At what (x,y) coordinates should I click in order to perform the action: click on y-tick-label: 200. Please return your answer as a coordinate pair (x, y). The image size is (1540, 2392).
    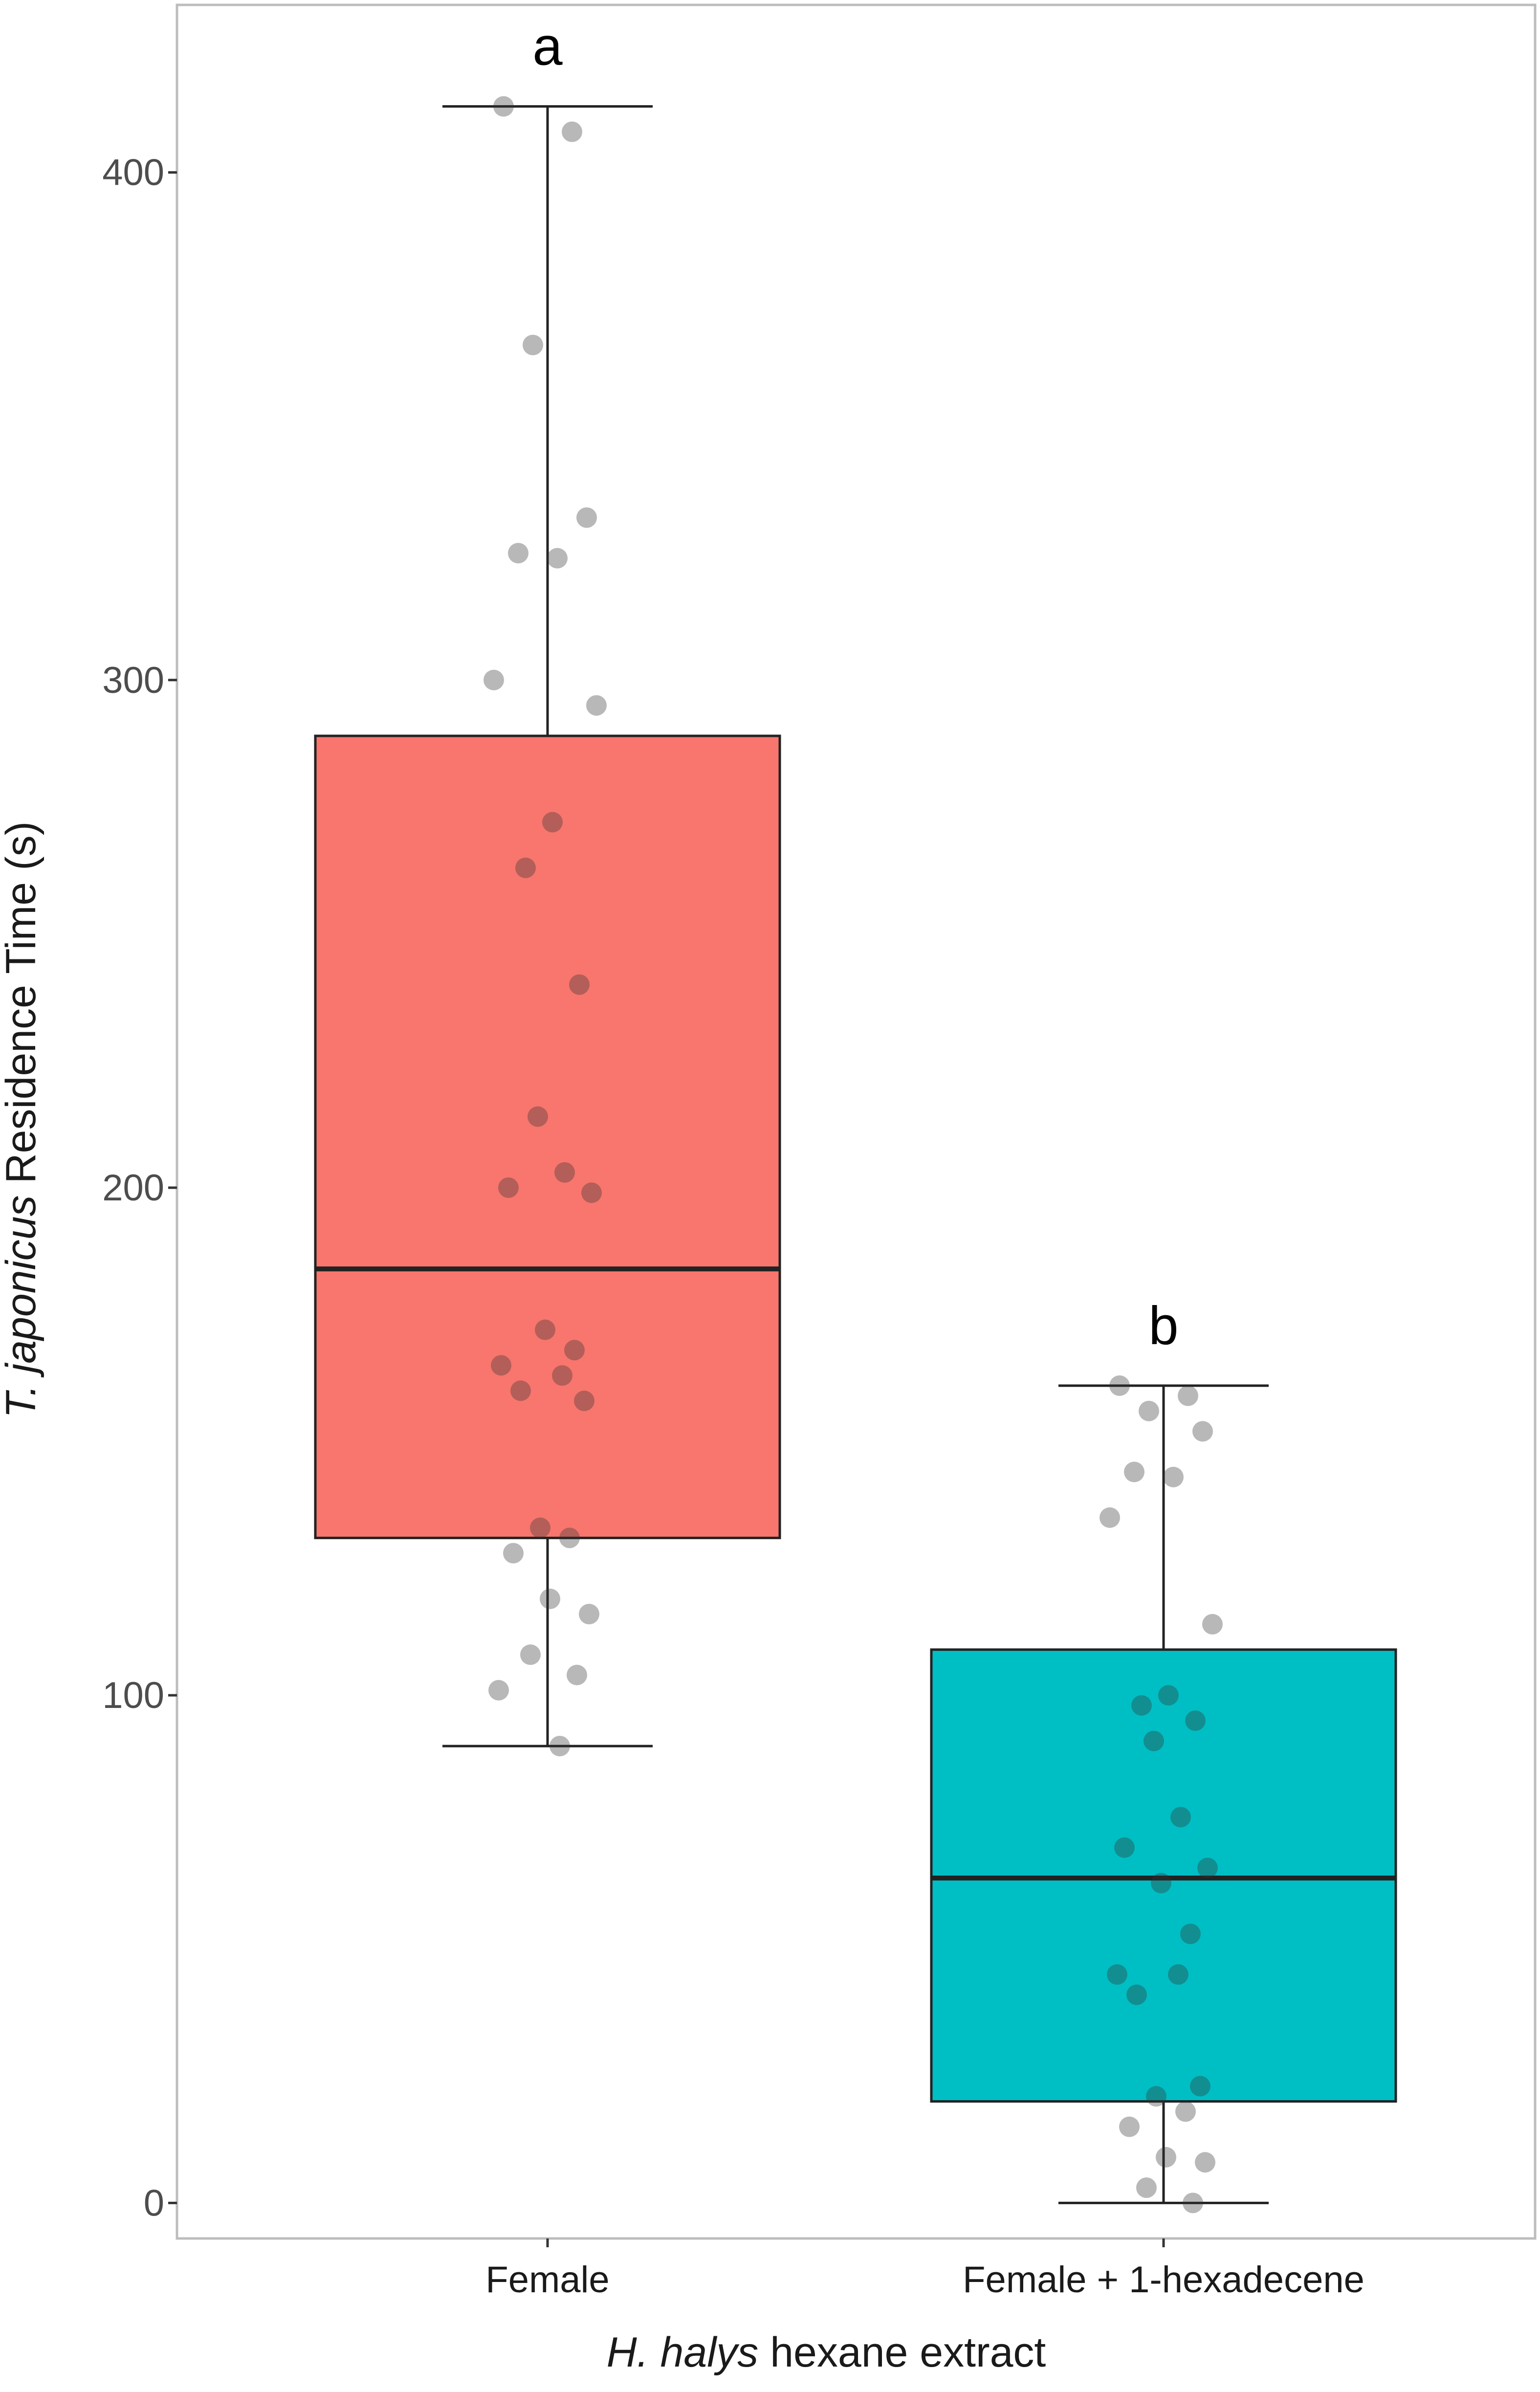
    Looking at the image, I should click on (133, 1188).